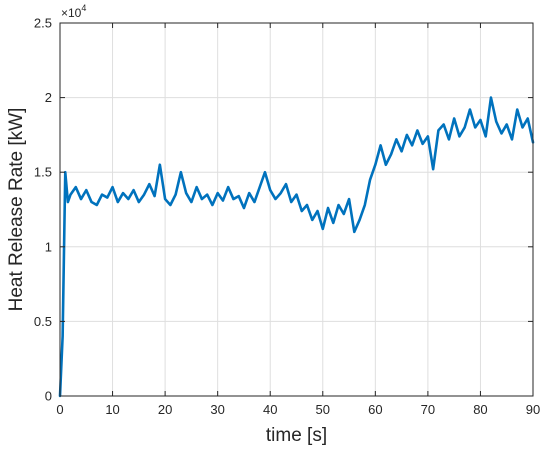 The height and width of the screenshot is (455, 550). What do you see at coordinates (428, 409) in the screenshot?
I see `x-tick-label: 70` at bounding box center [428, 409].